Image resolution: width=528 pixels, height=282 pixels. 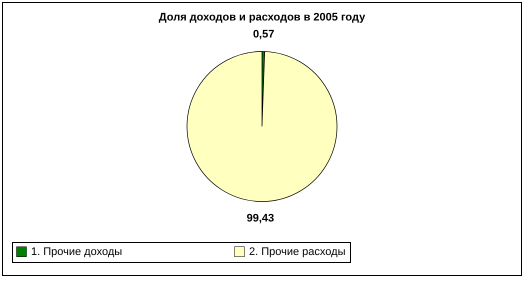 I want to click on data-label: 0,57, so click(x=263, y=34).